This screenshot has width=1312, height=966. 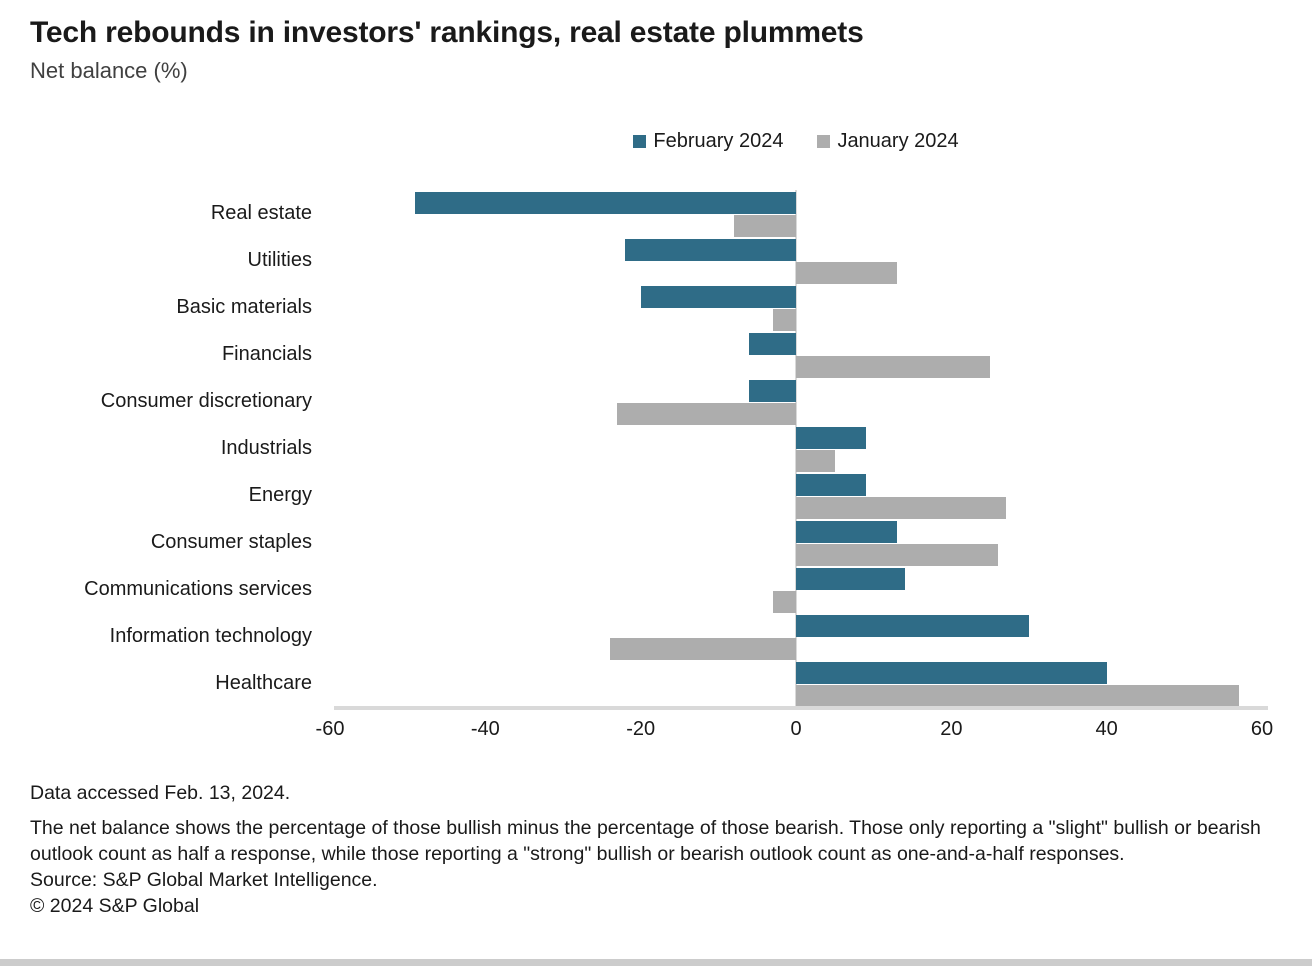 I want to click on bar-february-2024-energy, so click(x=831, y=485).